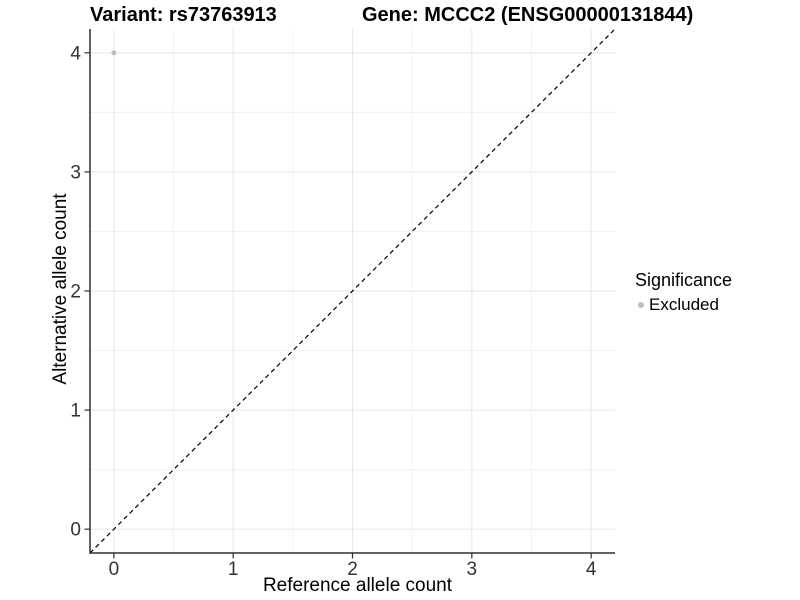 Image resolution: width=800 pixels, height=600 pixels. Describe the element at coordinates (233, 569) in the screenshot. I see `x-tick-label: 1` at that location.